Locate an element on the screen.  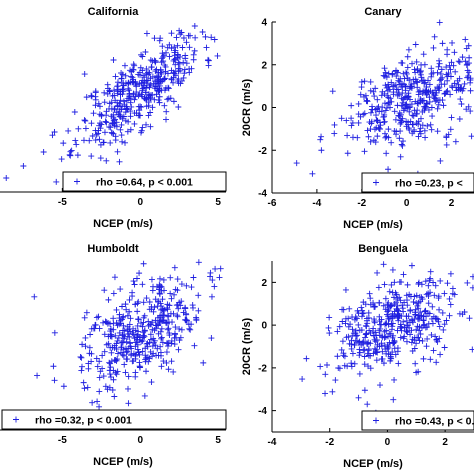
x-tick-label: 0 is located at coordinates (407, 203).